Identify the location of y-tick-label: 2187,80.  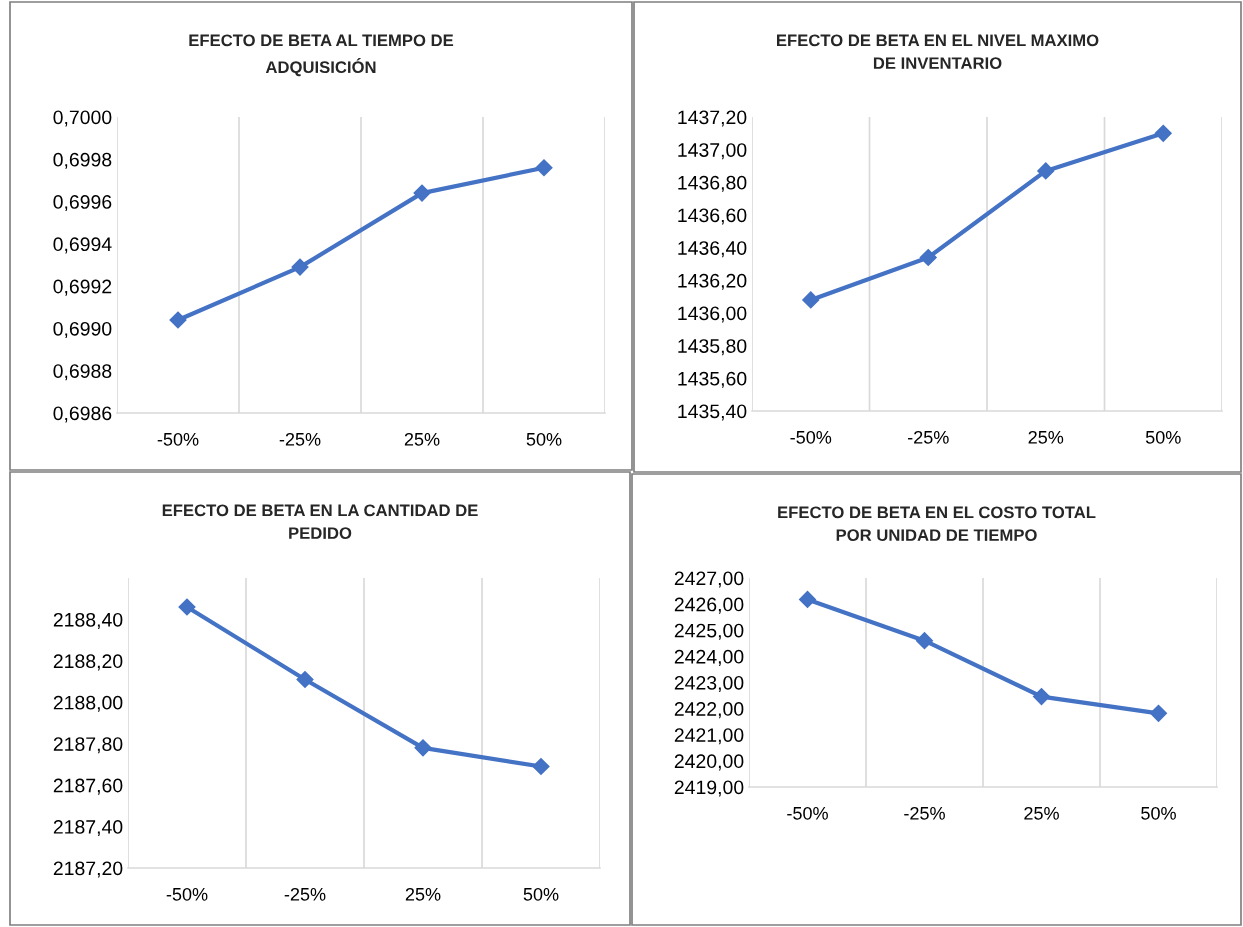
(88, 745).